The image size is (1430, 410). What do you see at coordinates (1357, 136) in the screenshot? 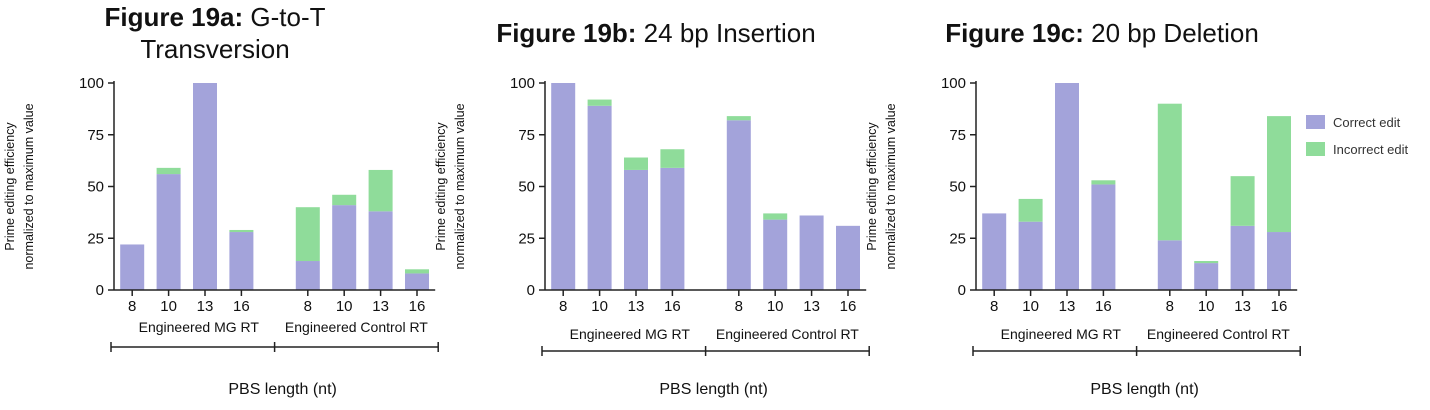
I see `legend: Correct edit Incorrect edit` at bounding box center [1357, 136].